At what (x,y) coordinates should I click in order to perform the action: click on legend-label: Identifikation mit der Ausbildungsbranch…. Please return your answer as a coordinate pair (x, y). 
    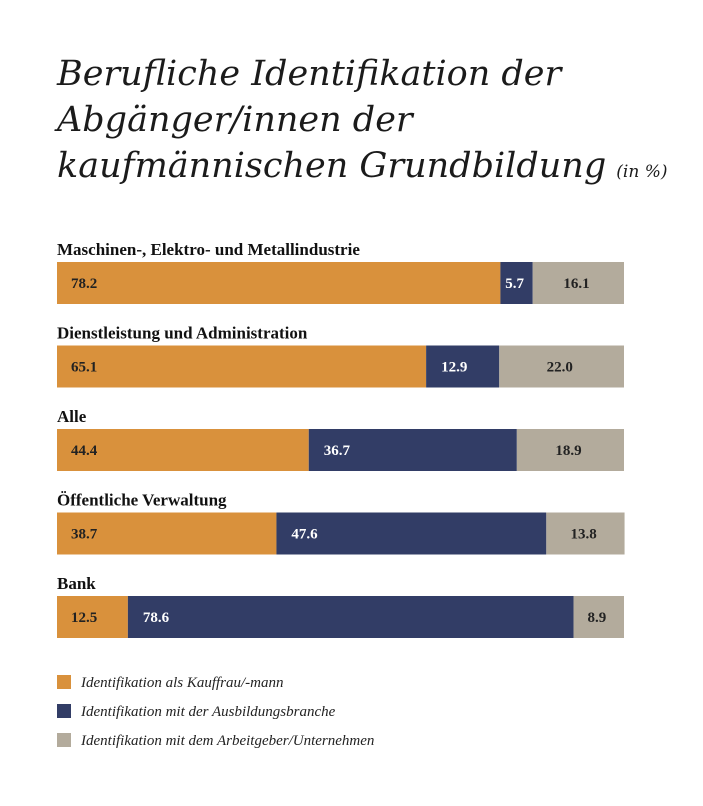
    Looking at the image, I should click on (208, 712).